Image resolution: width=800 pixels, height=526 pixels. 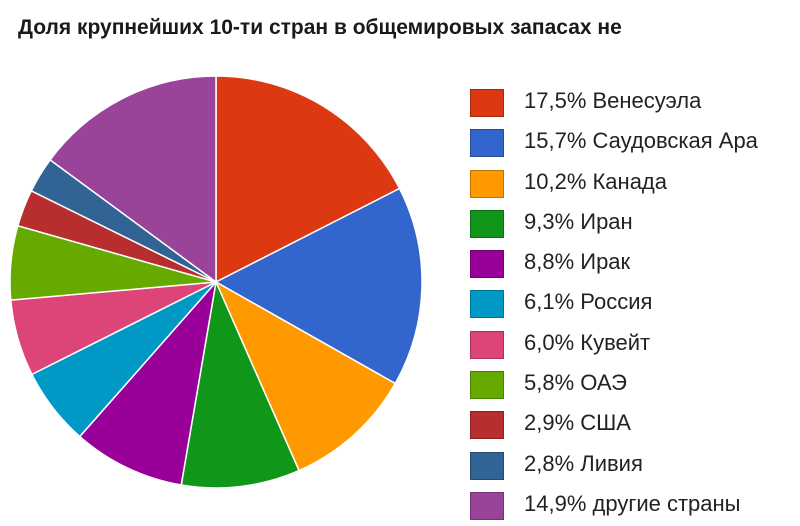 What do you see at coordinates (583, 463) in the screenshot?
I see `legend-label-9: 2,8% Ливия` at bounding box center [583, 463].